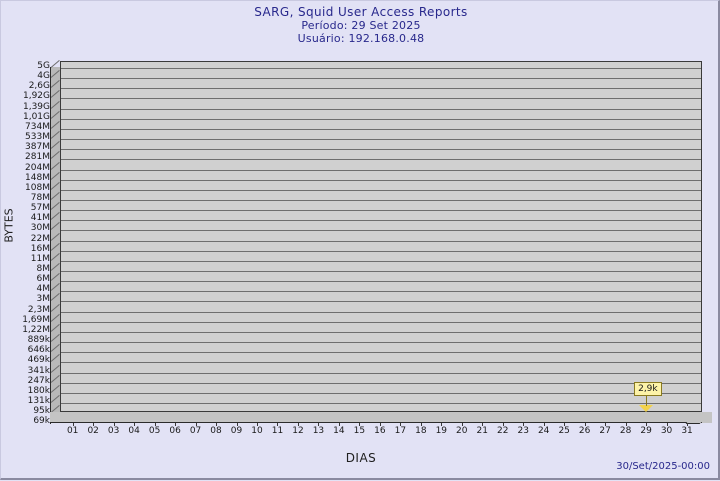 Image resolution: width=720 pixels, height=481 pixels. I want to click on data-point-marker, so click(646, 408).